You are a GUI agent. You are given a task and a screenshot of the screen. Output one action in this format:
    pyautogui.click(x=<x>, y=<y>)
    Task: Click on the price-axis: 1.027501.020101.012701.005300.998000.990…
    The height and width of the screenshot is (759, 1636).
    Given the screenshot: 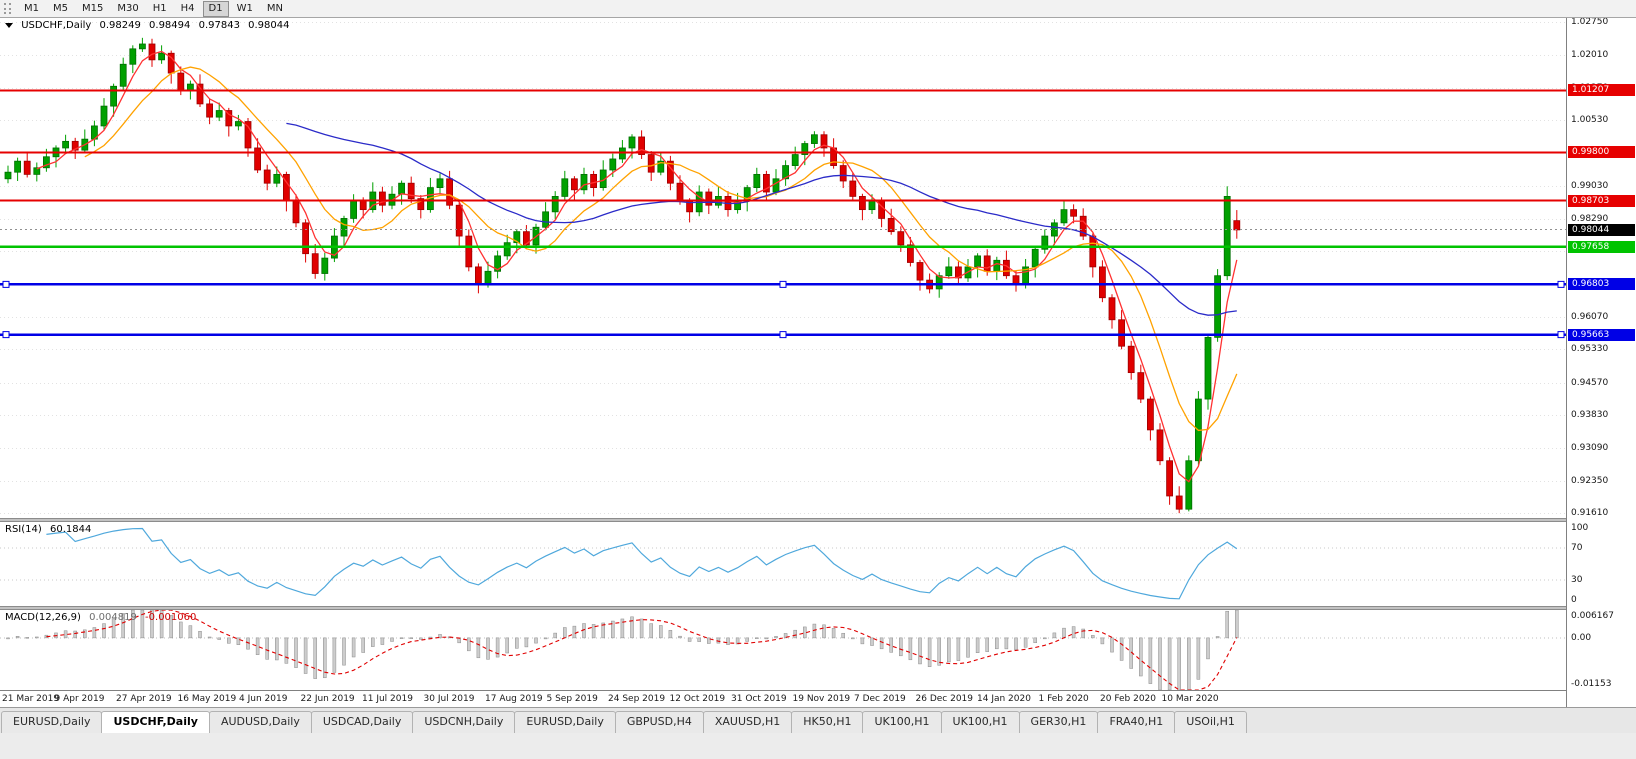 What is the action you would take?
    pyautogui.click(x=1601, y=362)
    